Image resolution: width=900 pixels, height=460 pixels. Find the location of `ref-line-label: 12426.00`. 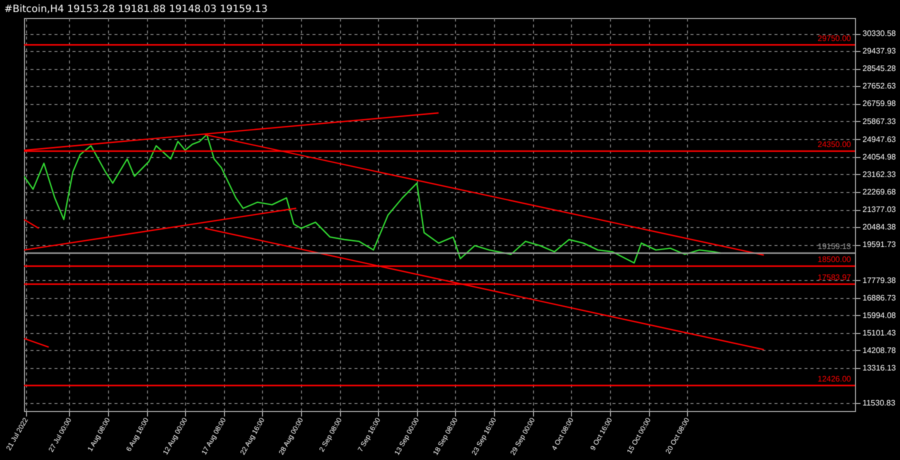

ref-line-label: 12426.00 is located at coordinates (835, 379).